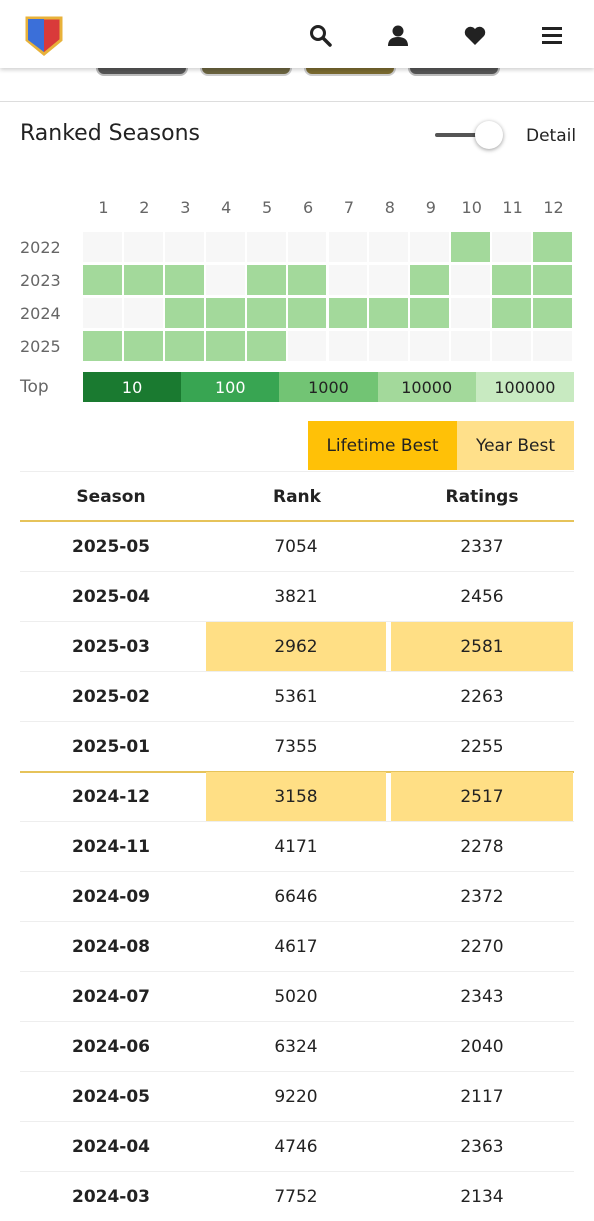 This screenshot has height=1221, width=594. I want to click on season-cell: 2024-11, so click(111, 846).